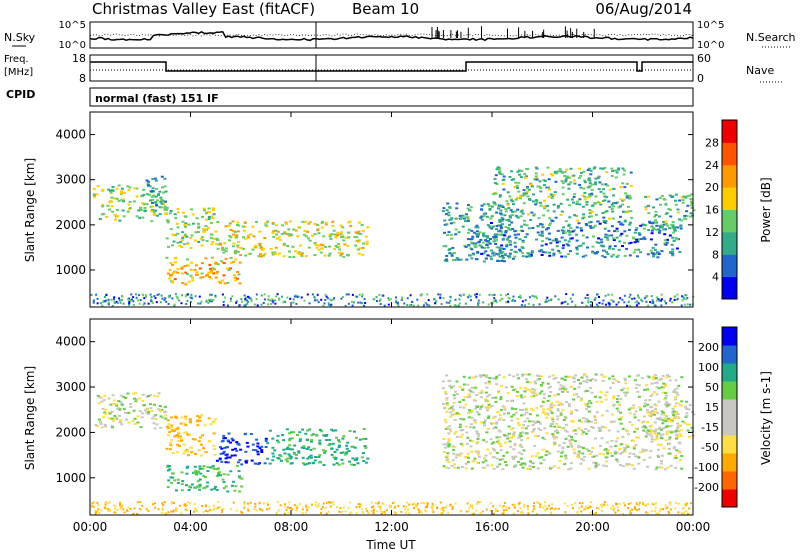 This screenshot has height=554, width=800. What do you see at coordinates (712, 210) in the screenshot?
I see `colorbar-tick-label: 16` at bounding box center [712, 210].